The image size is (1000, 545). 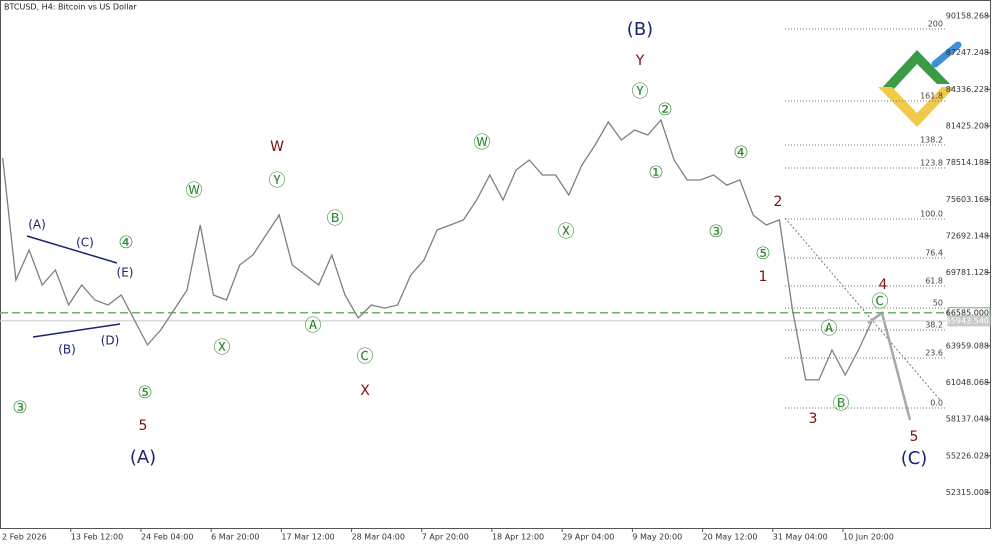 I want to click on fib-label: 76.4, so click(x=934, y=252).